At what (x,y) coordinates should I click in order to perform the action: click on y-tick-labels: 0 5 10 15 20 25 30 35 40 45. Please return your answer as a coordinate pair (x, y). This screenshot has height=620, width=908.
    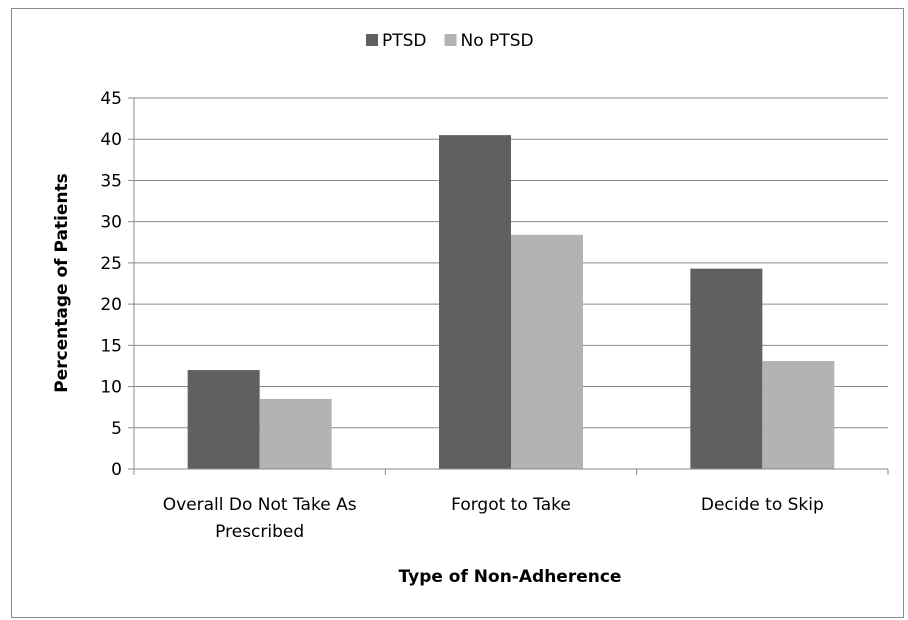
    Looking at the image, I should click on (111, 284).